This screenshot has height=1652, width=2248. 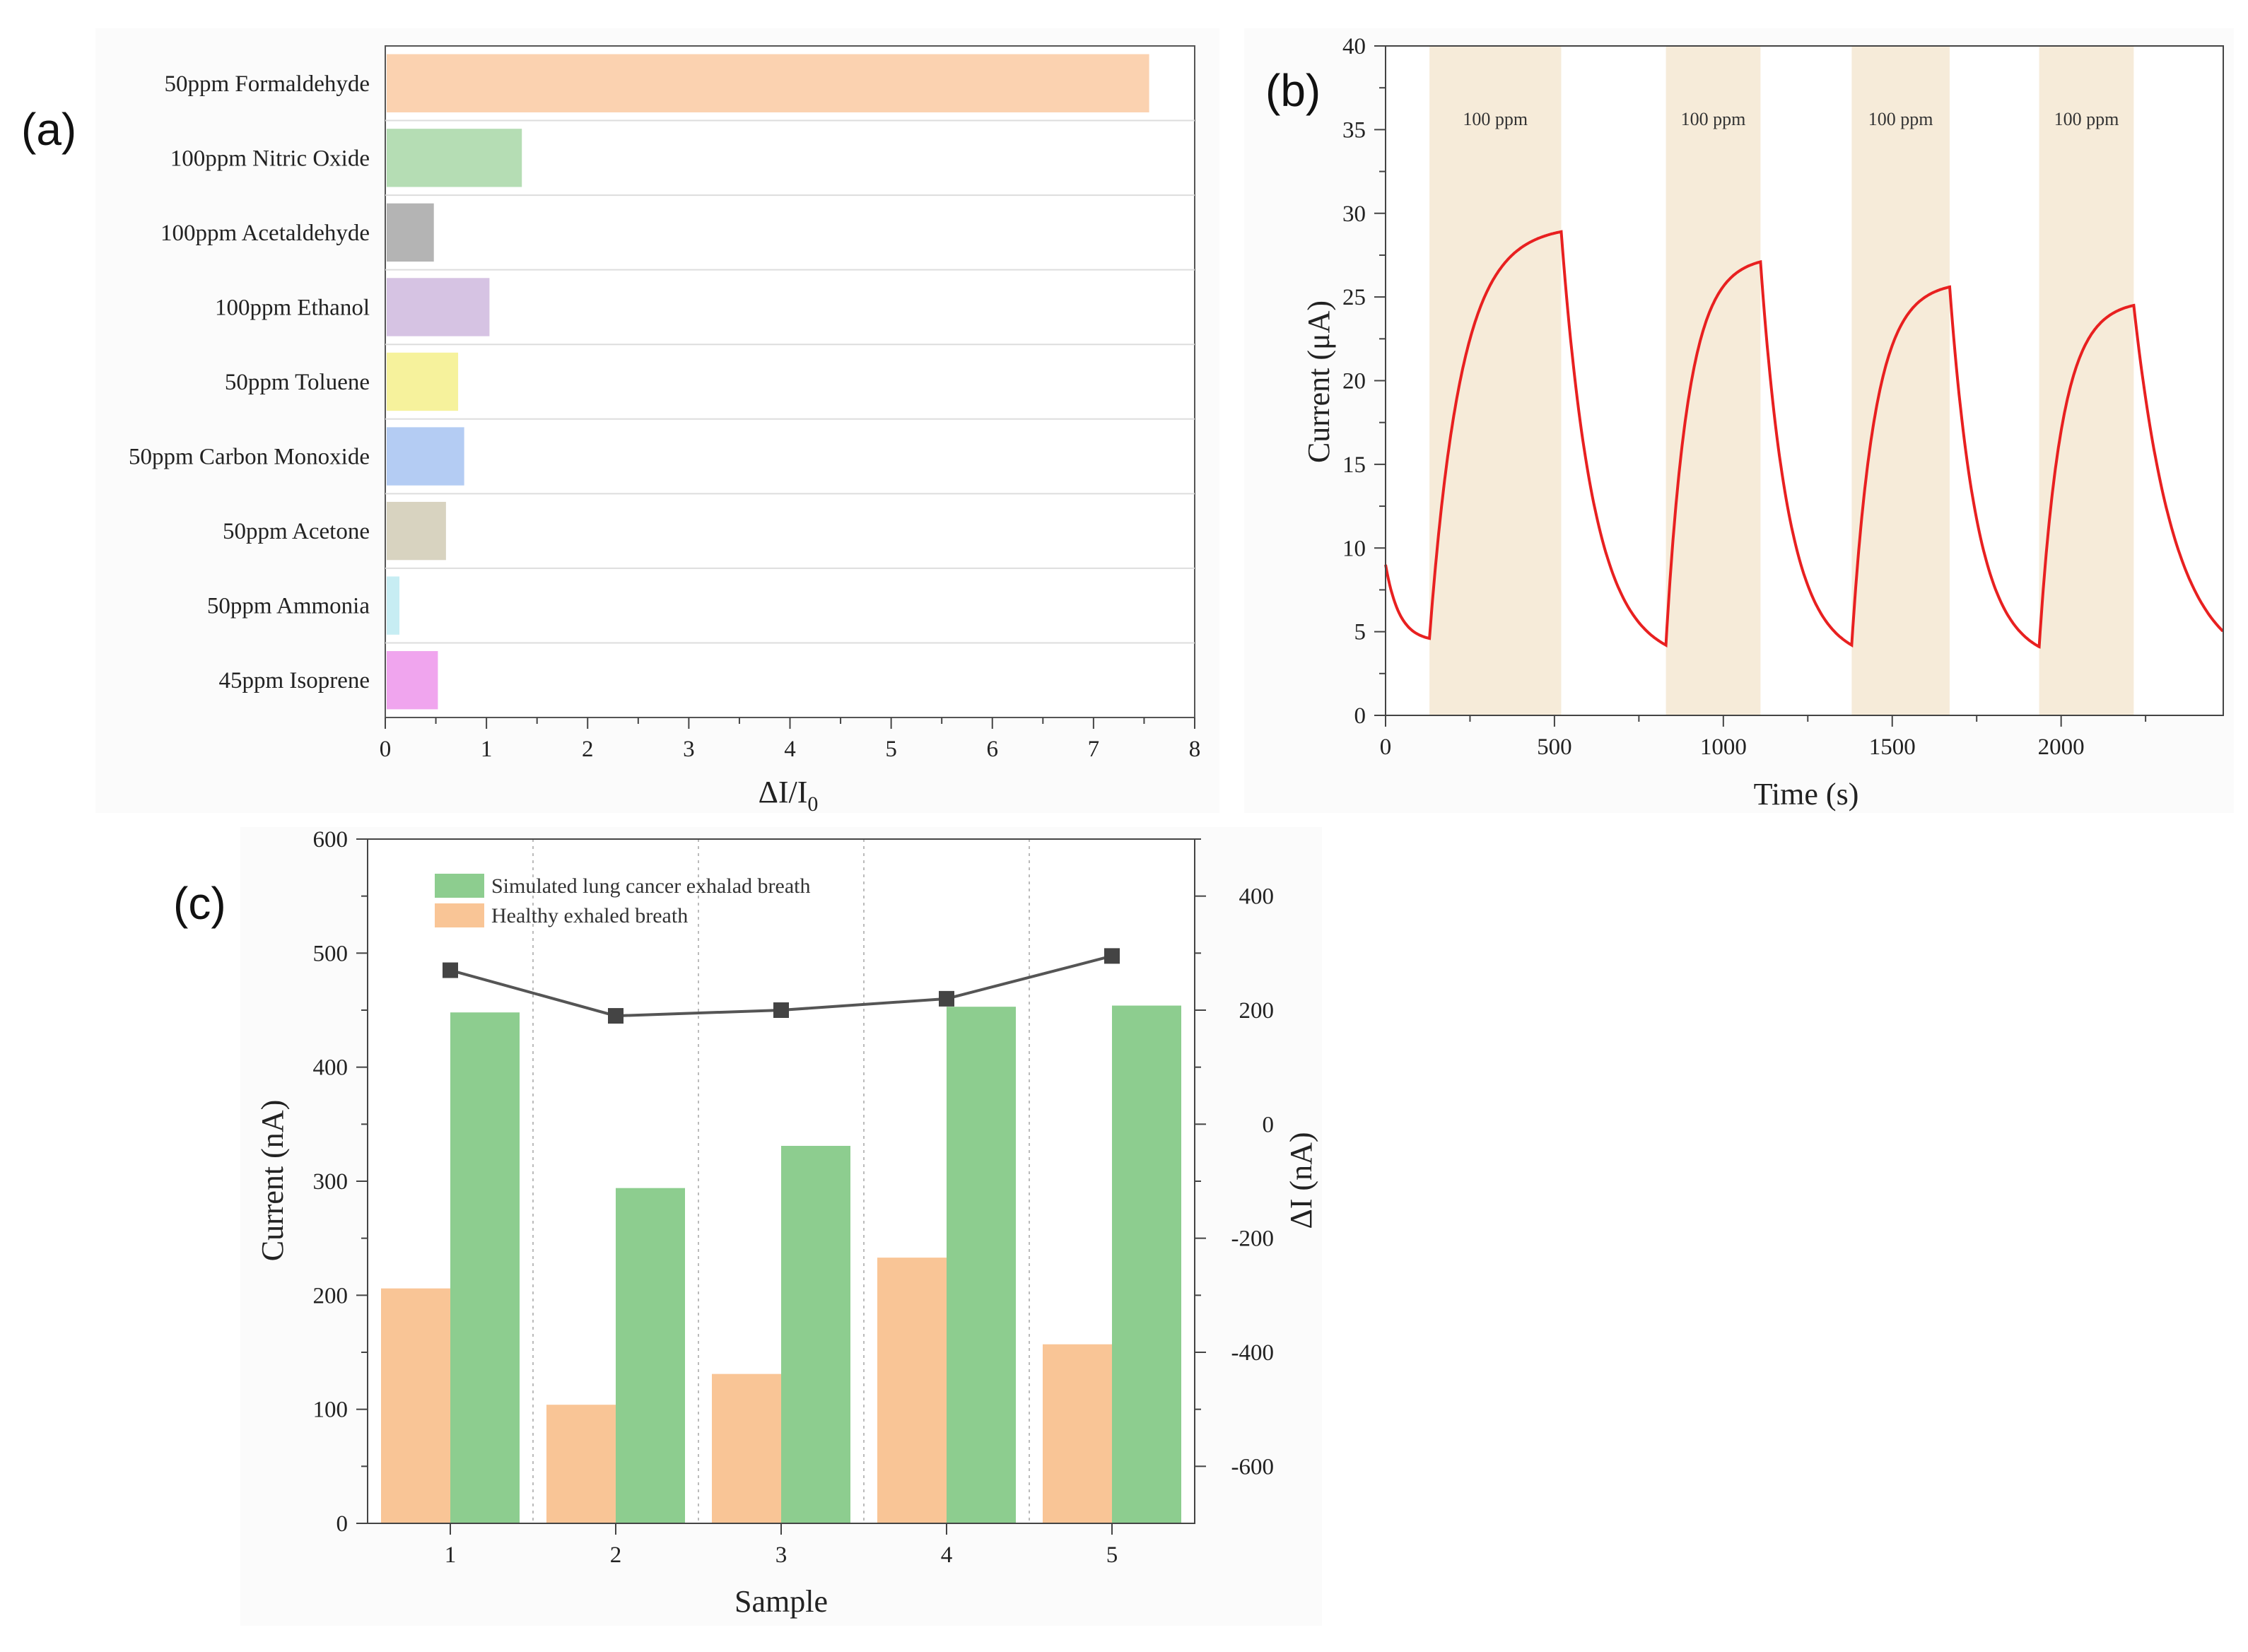 I want to click on chart-b-ytick-label: 5, so click(x=1360, y=632).